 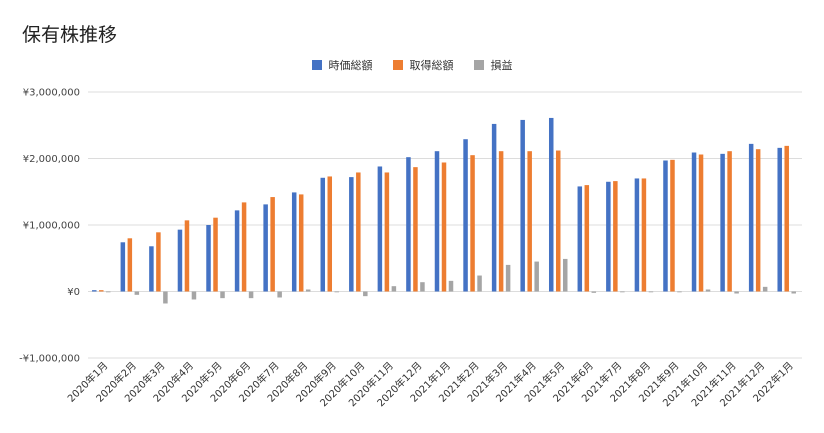 I want to click on chart-title: 保有株推移, so click(x=70, y=35).